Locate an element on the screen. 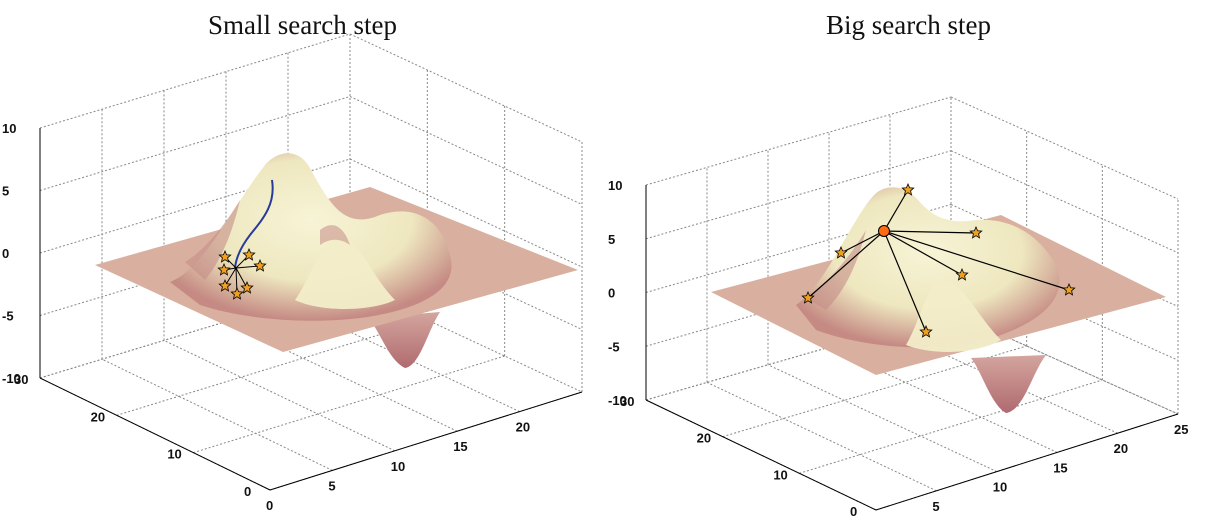 The height and width of the screenshot is (518, 1211). right-y-tick-label: 20 is located at coordinates (704, 438).